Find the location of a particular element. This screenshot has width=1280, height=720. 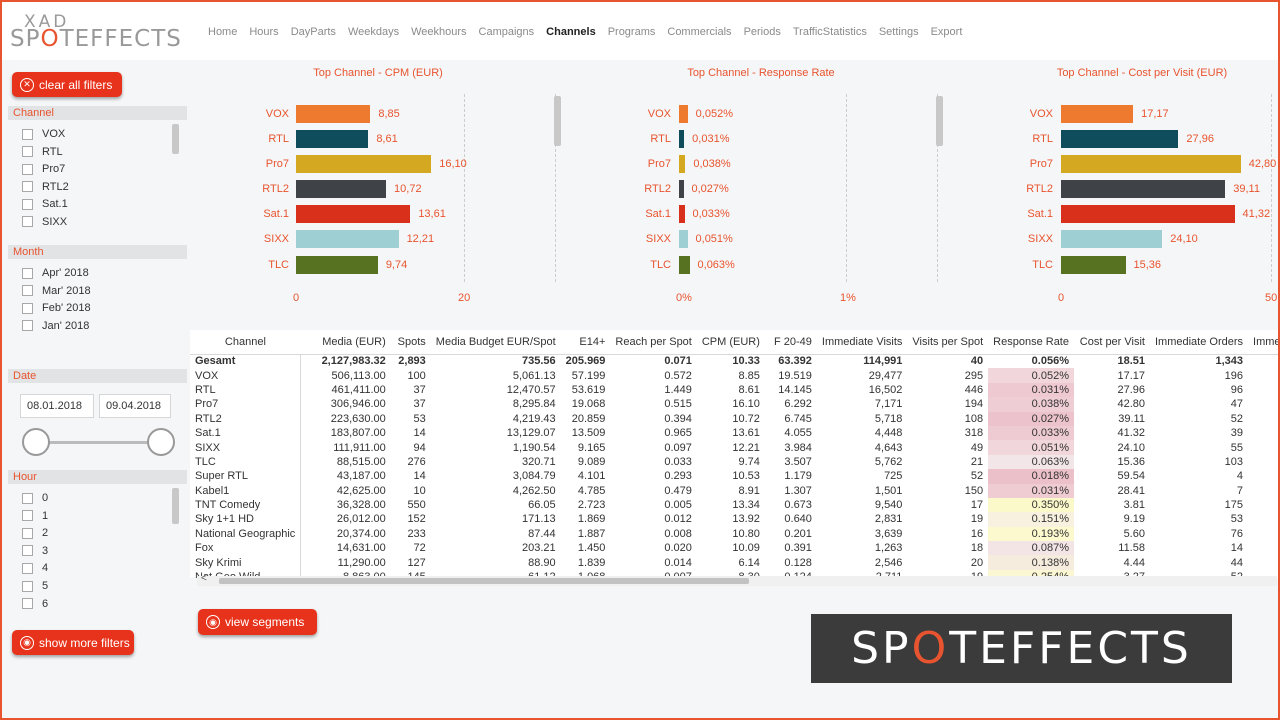

column-header: Immediate Visits is located at coordinates (862, 342).